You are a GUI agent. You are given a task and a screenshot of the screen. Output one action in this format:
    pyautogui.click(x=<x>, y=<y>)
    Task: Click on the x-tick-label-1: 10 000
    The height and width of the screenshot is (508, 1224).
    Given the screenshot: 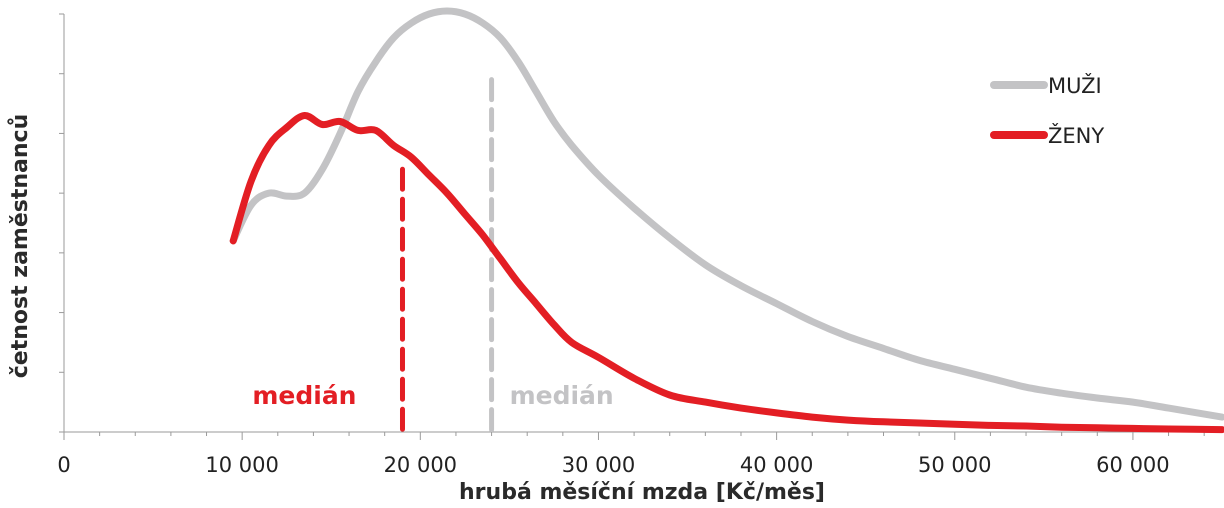 What is the action you would take?
    pyautogui.click(x=241, y=465)
    